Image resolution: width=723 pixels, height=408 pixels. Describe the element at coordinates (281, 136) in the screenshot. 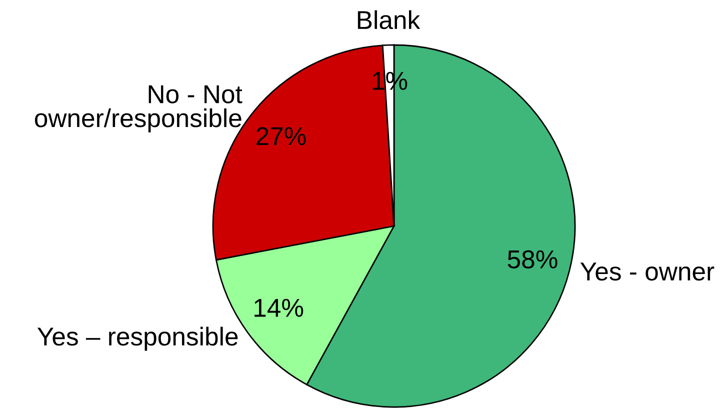

I see `data-label: 27%` at that location.